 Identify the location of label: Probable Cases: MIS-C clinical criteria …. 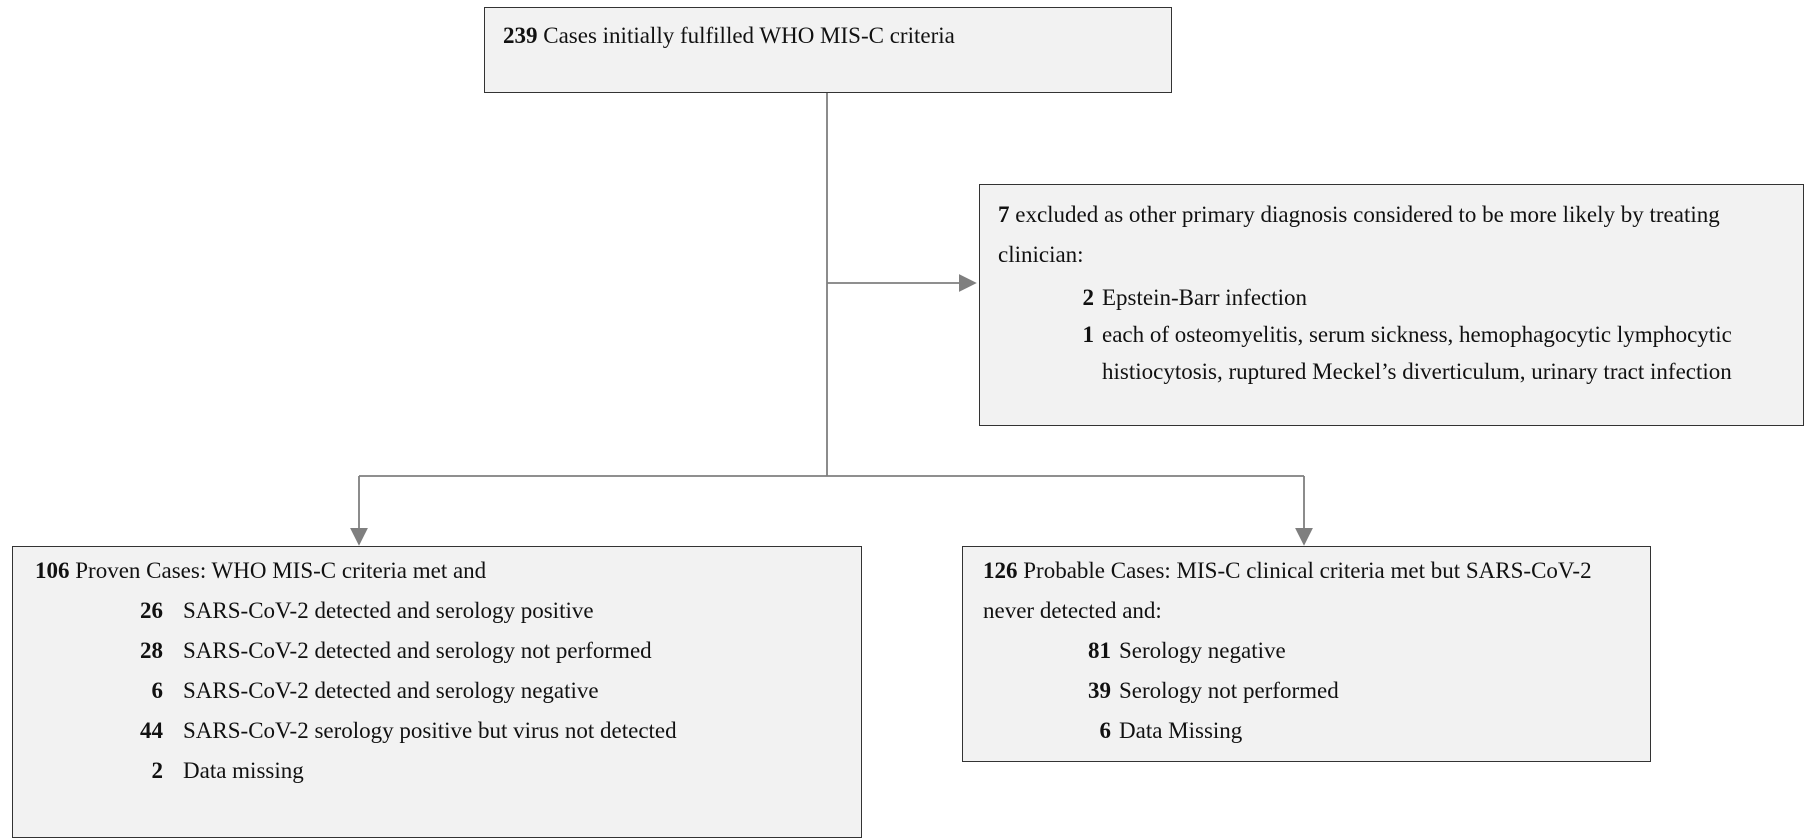
(1287, 590).